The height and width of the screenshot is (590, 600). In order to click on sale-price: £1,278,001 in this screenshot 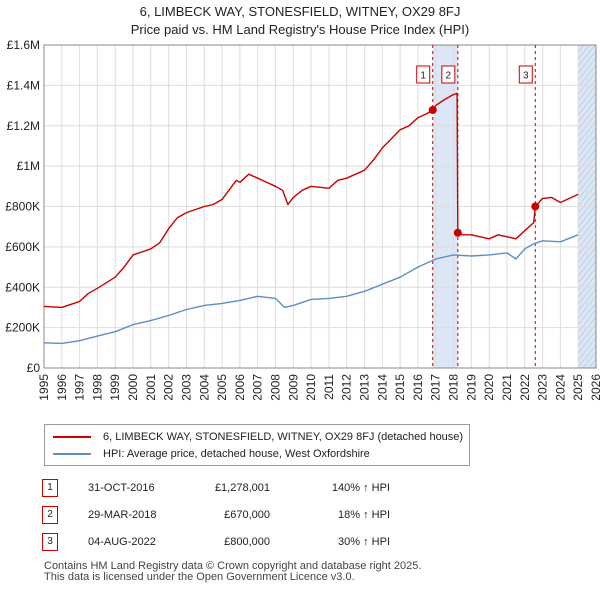, I will do `click(242, 487)`.